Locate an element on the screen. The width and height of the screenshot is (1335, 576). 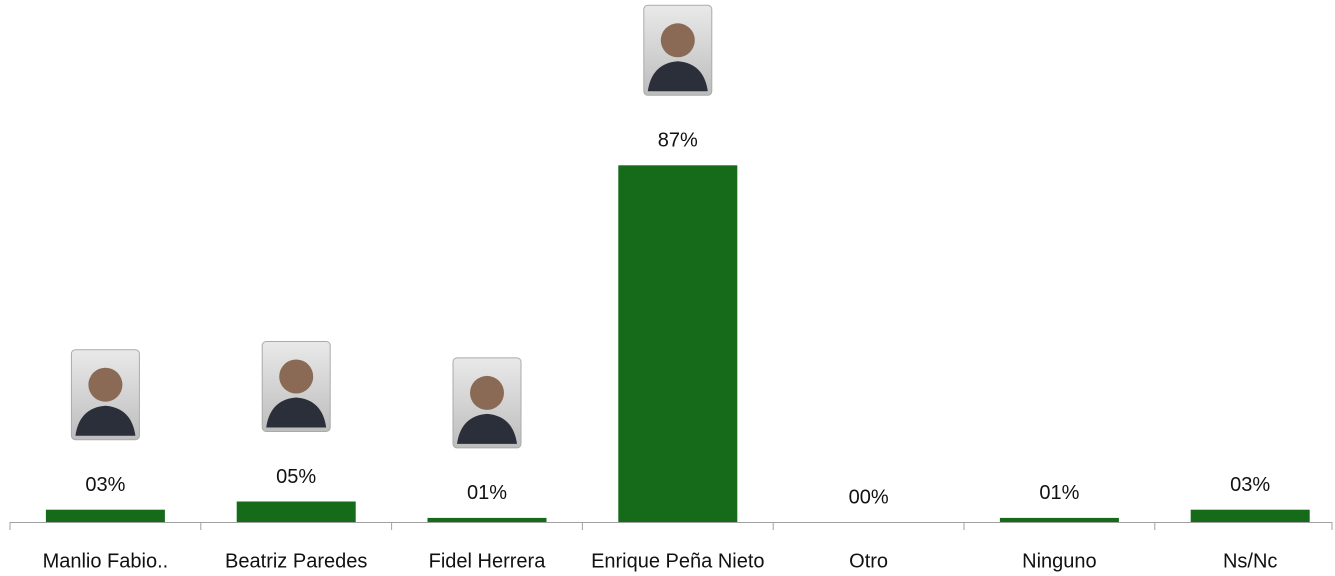
value-label: 00% is located at coordinates (869, 497).